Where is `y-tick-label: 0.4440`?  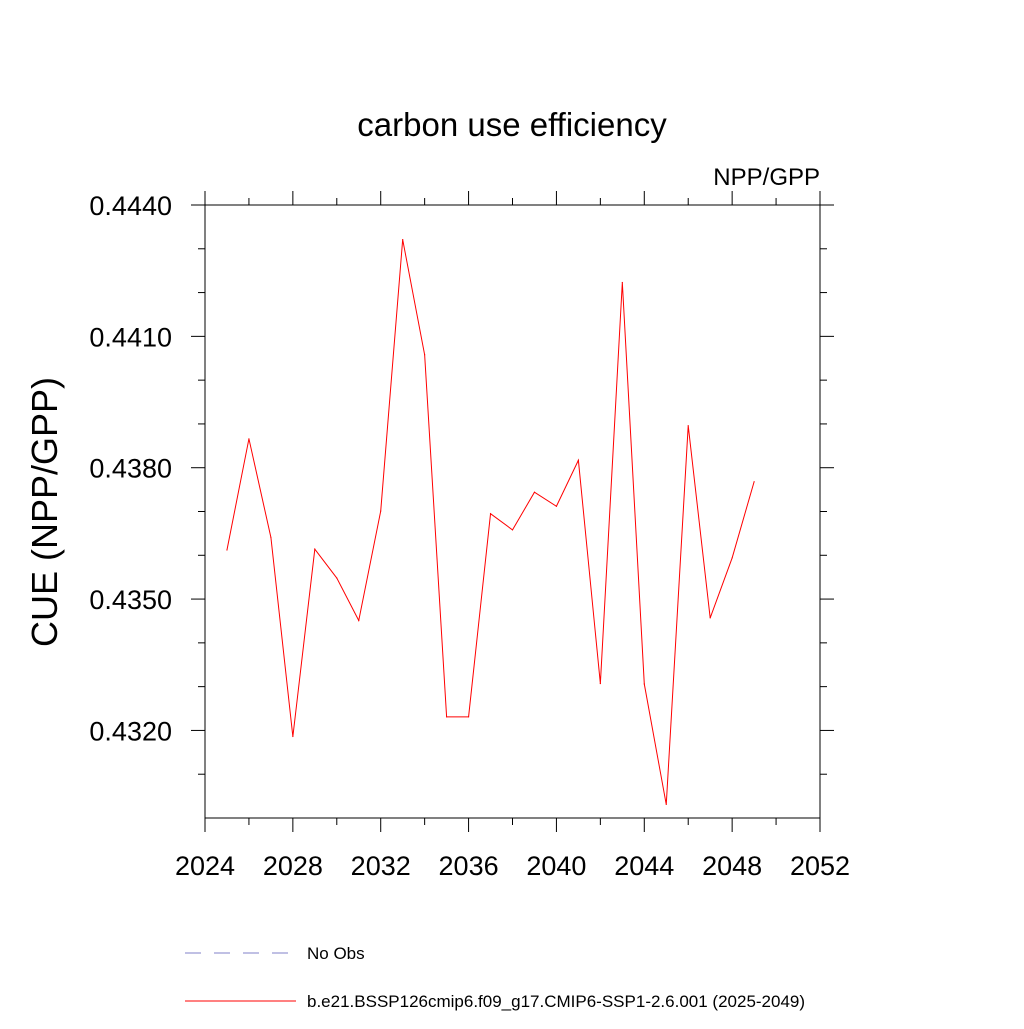 y-tick-label: 0.4440 is located at coordinates (130, 206).